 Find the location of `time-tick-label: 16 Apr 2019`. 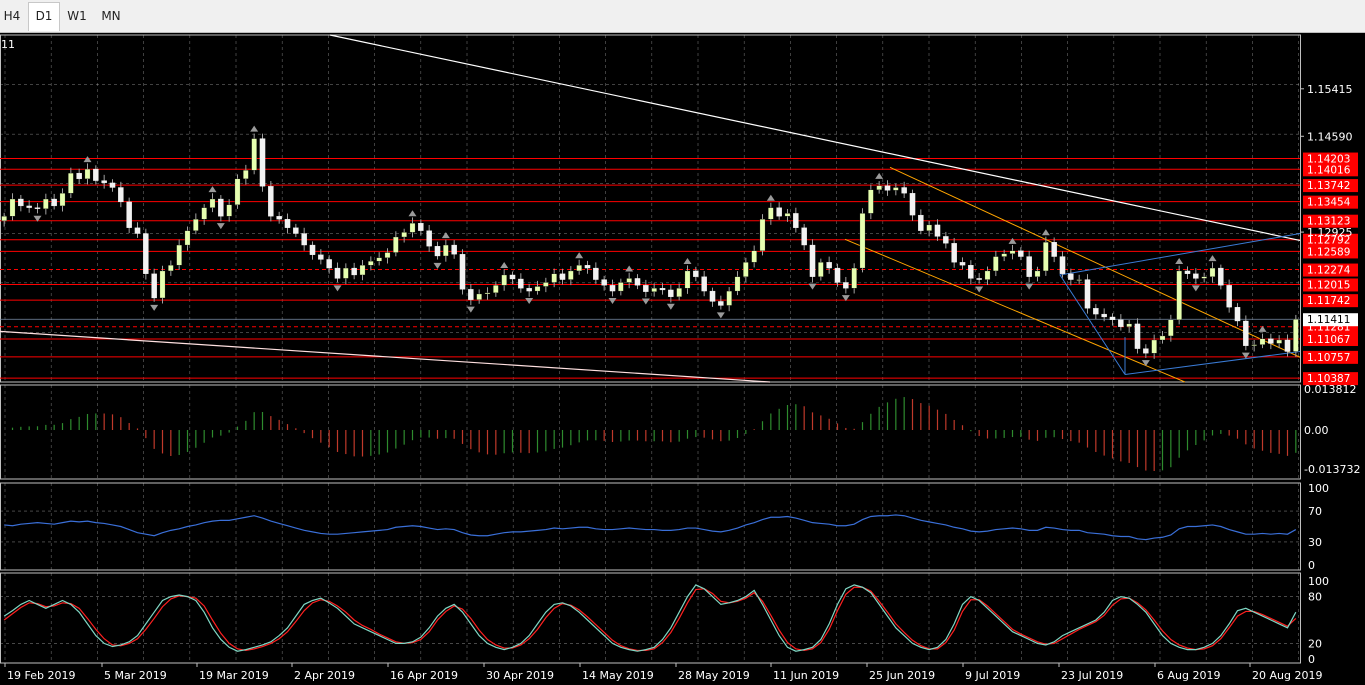

time-tick-label: 16 Apr 2019 is located at coordinates (424, 675).